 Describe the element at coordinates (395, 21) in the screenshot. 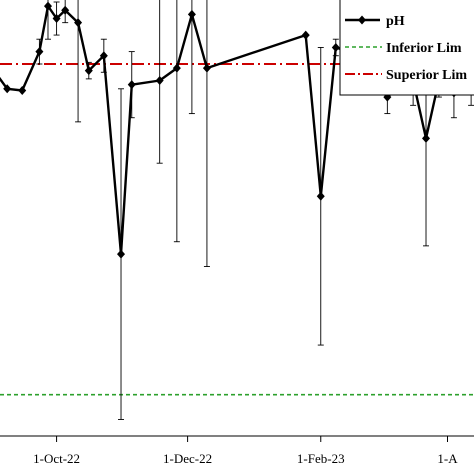

I see `legend-label: pH` at that location.